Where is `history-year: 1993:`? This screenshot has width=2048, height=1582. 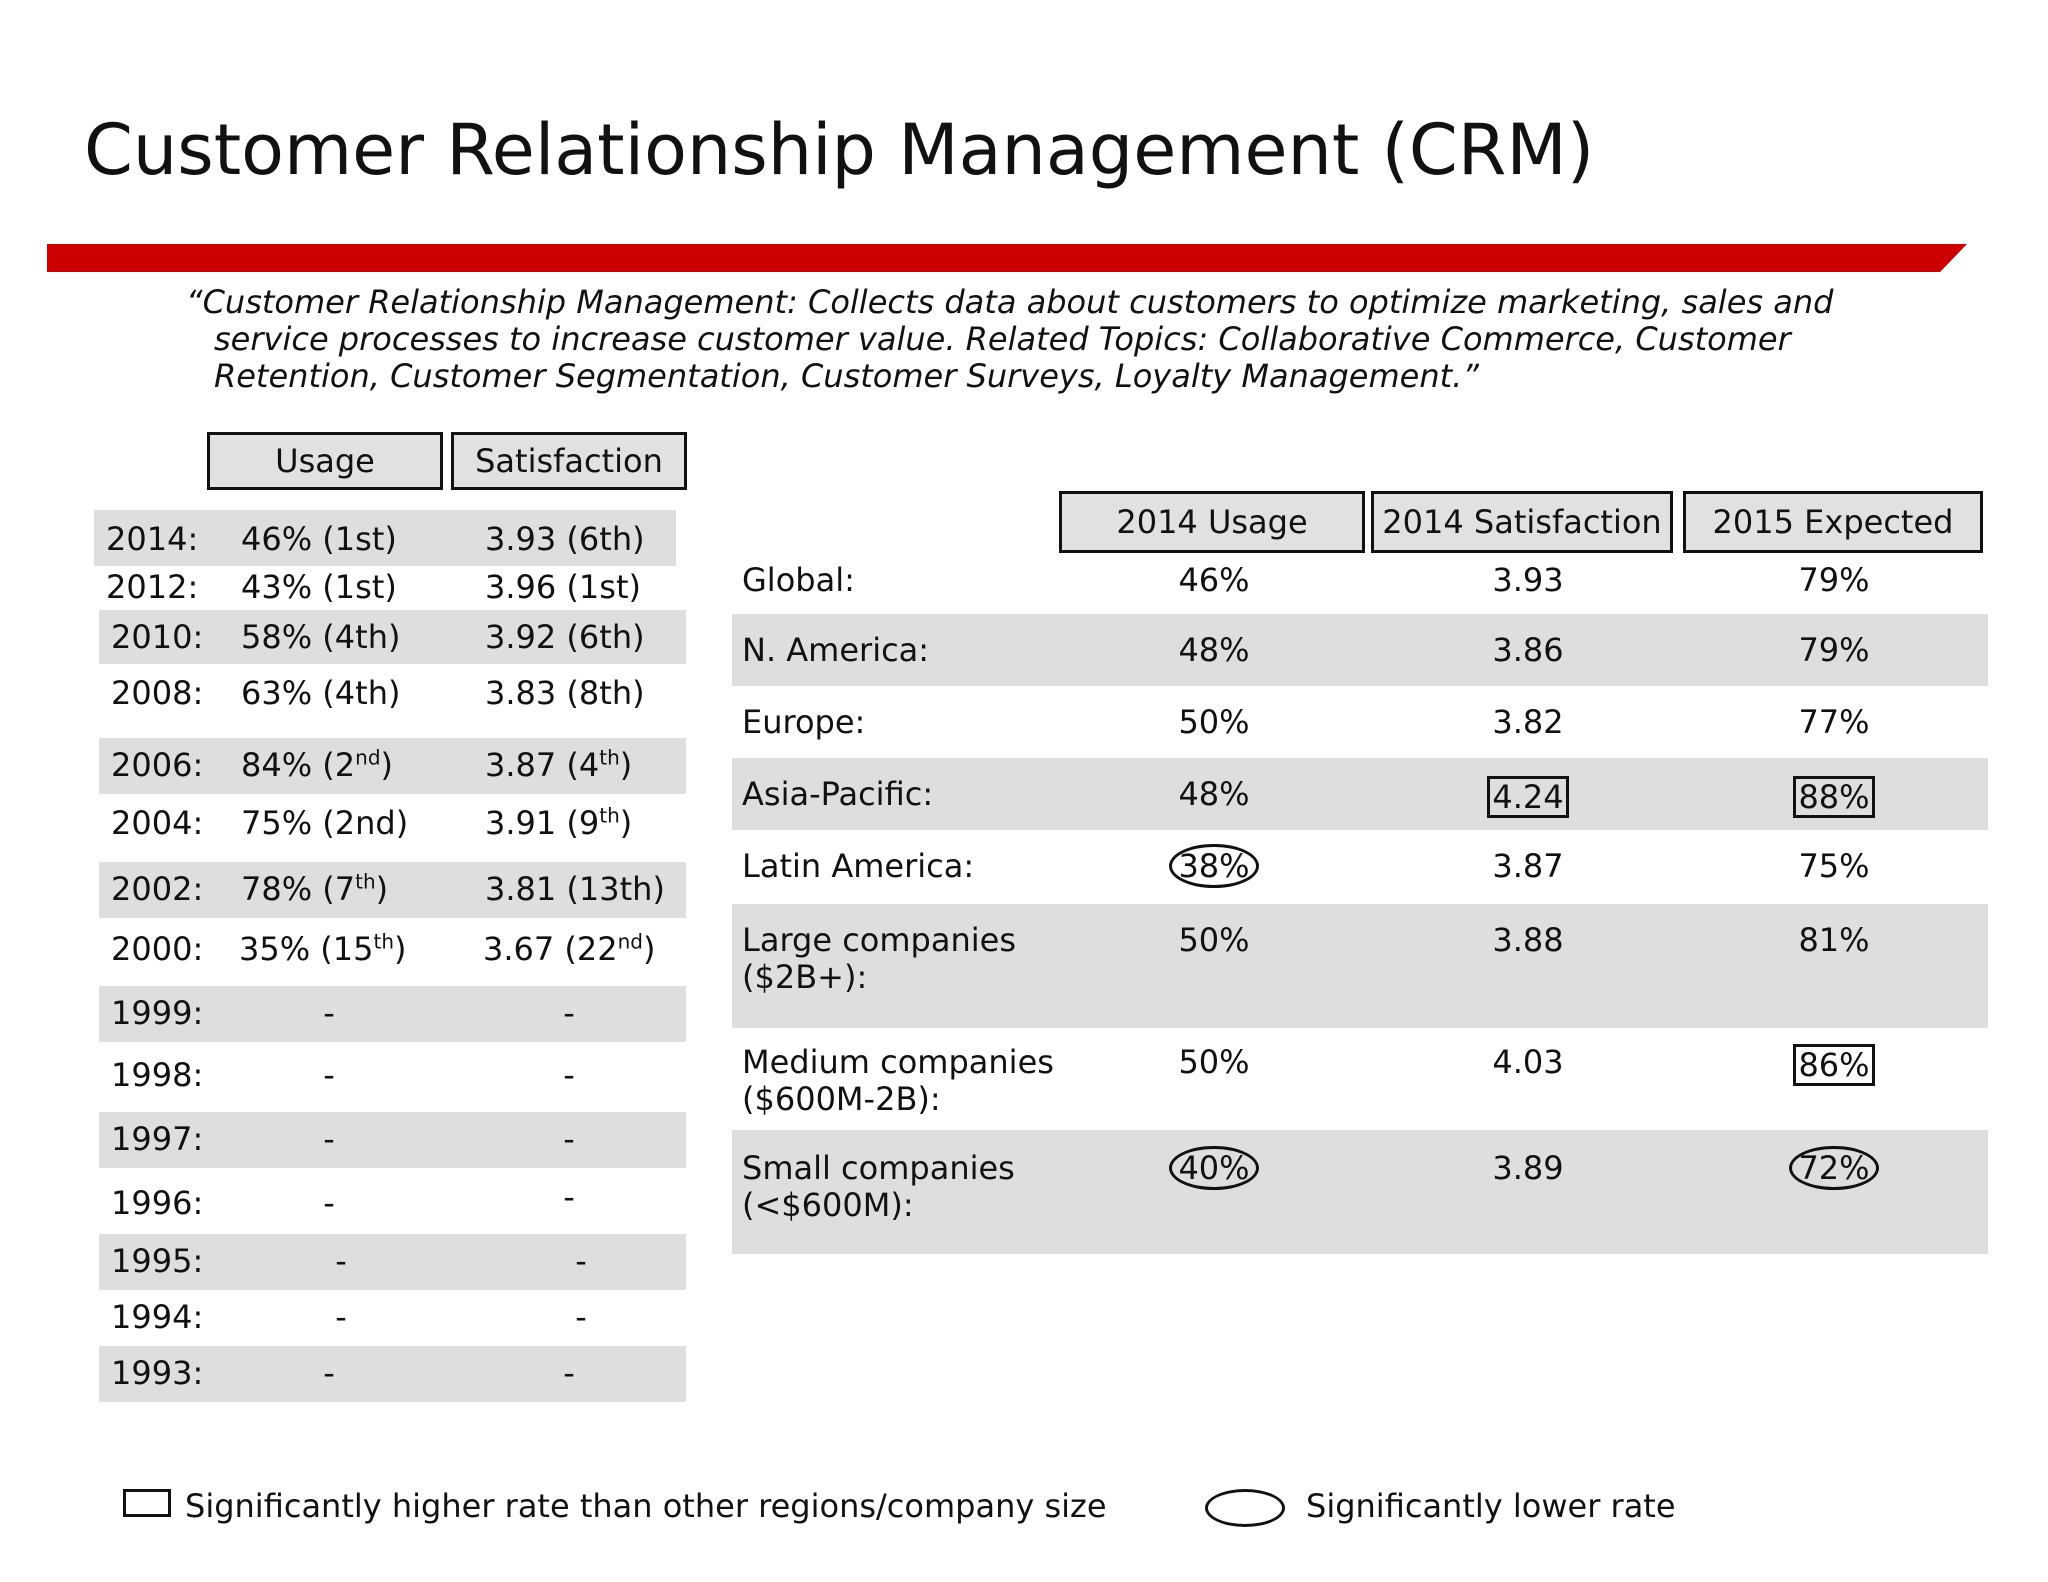 history-year: 1993: is located at coordinates (157, 1373).